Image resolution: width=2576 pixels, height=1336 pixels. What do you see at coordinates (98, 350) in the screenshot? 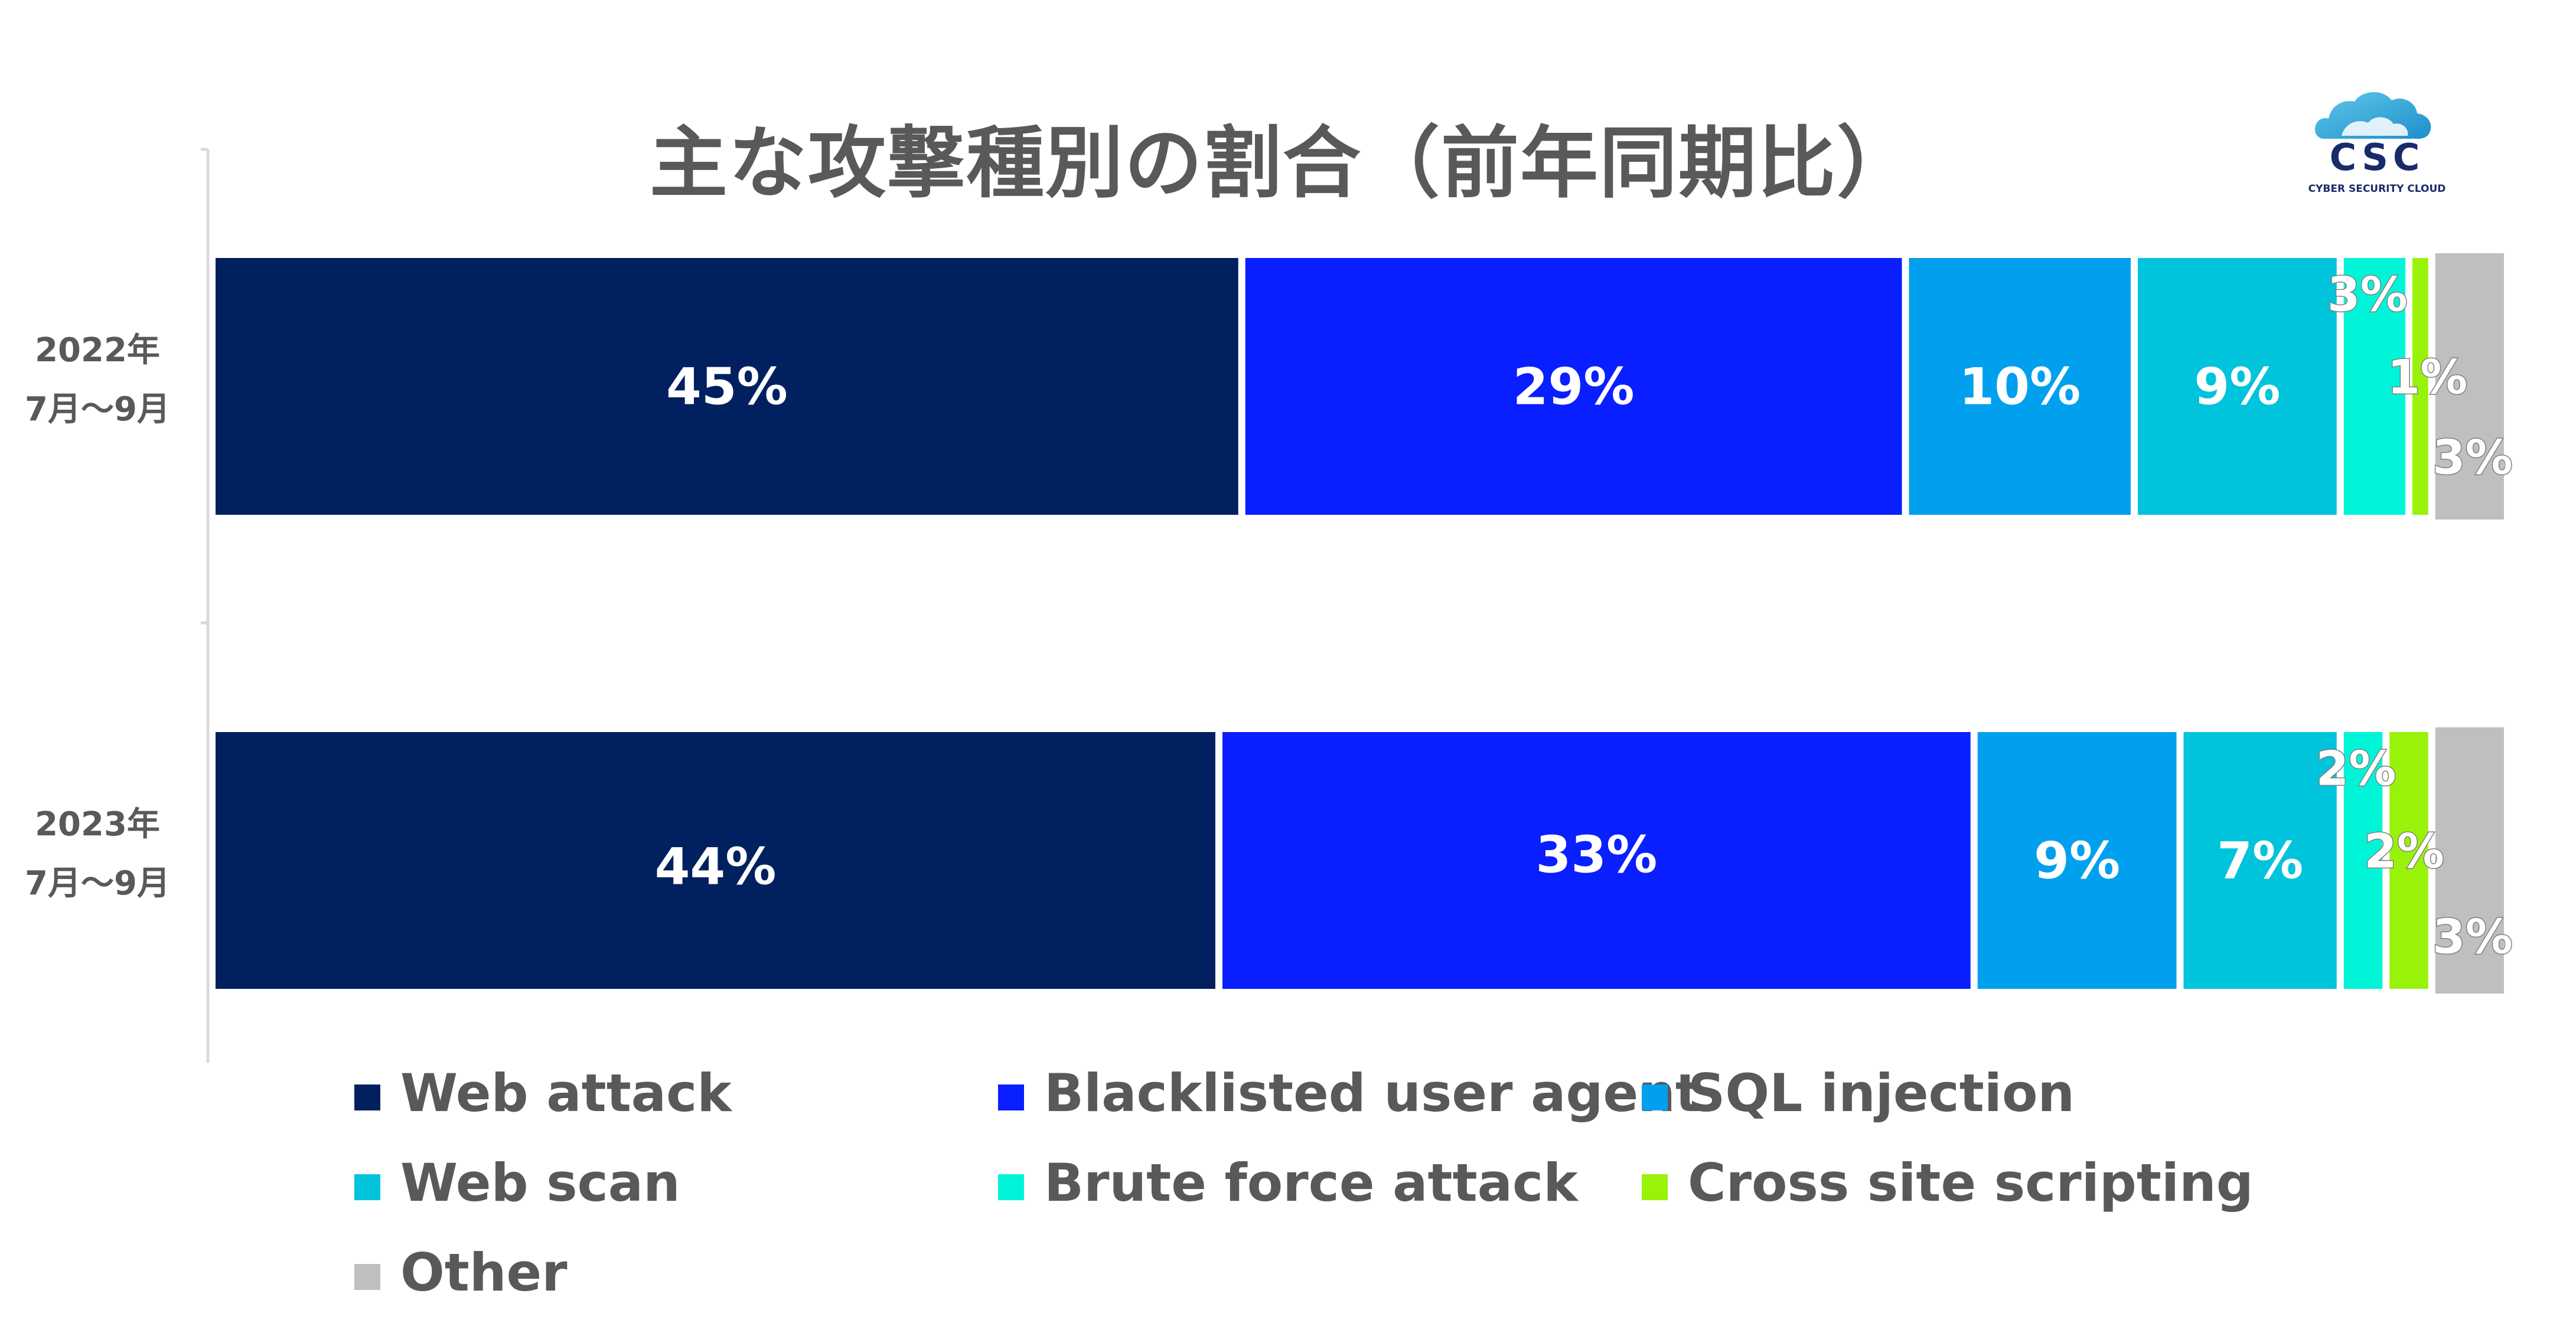
I see `y-tick-label-year: 2022年` at bounding box center [98, 350].